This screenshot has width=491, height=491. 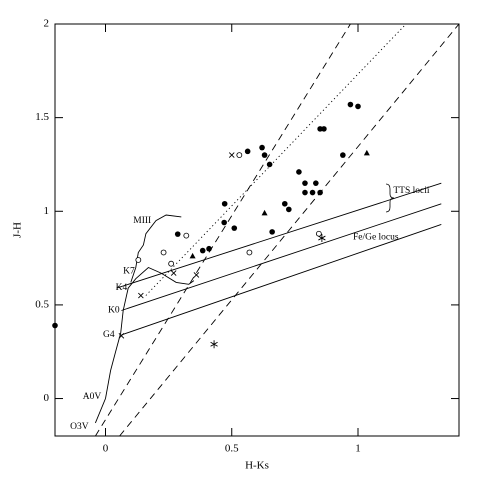 I want to click on annotation: Fe/Ge locus, so click(x=376, y=238).